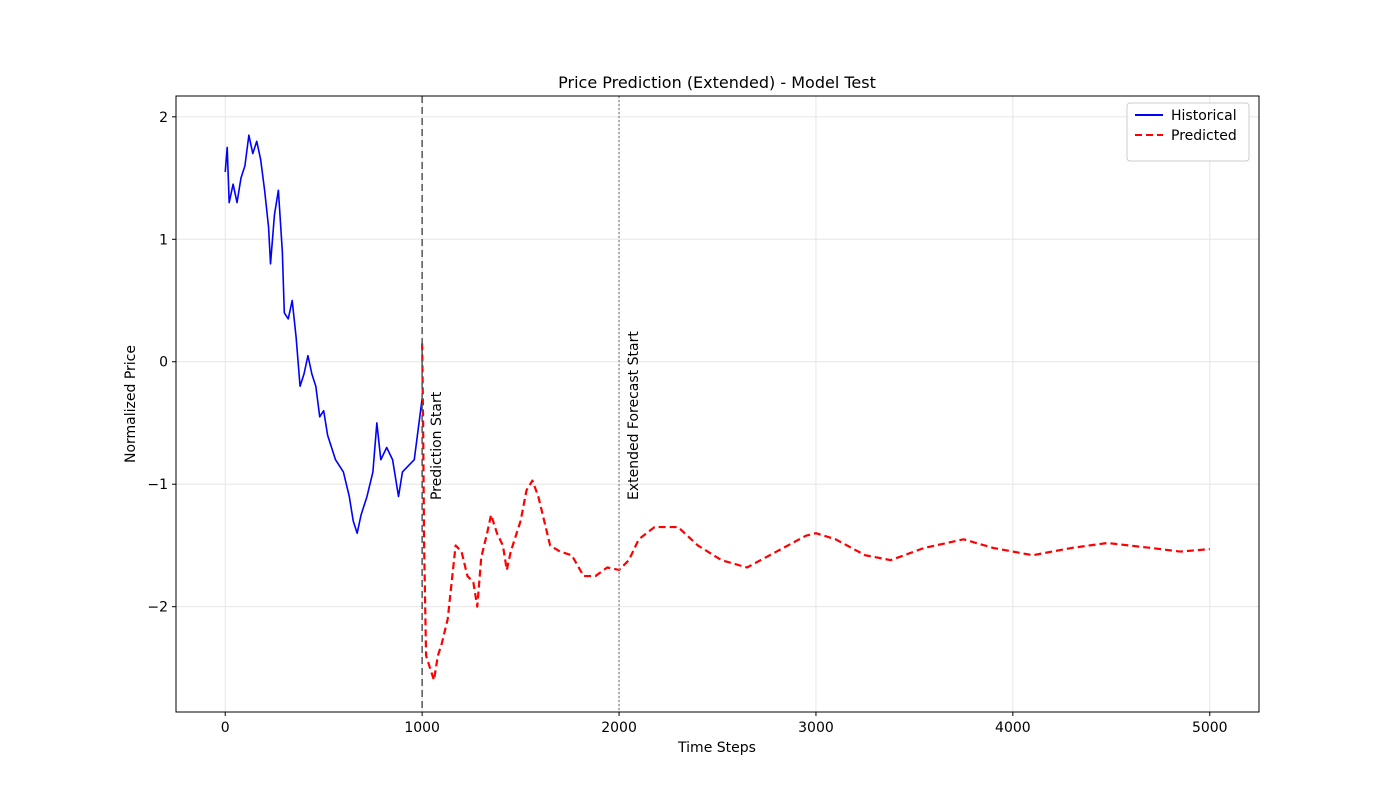 The image size is (1400, 804). What do you see at coordinates (1204, 116) in the screenshot?
I see `legend-label: Historical` at bounding box center [1204, 116].